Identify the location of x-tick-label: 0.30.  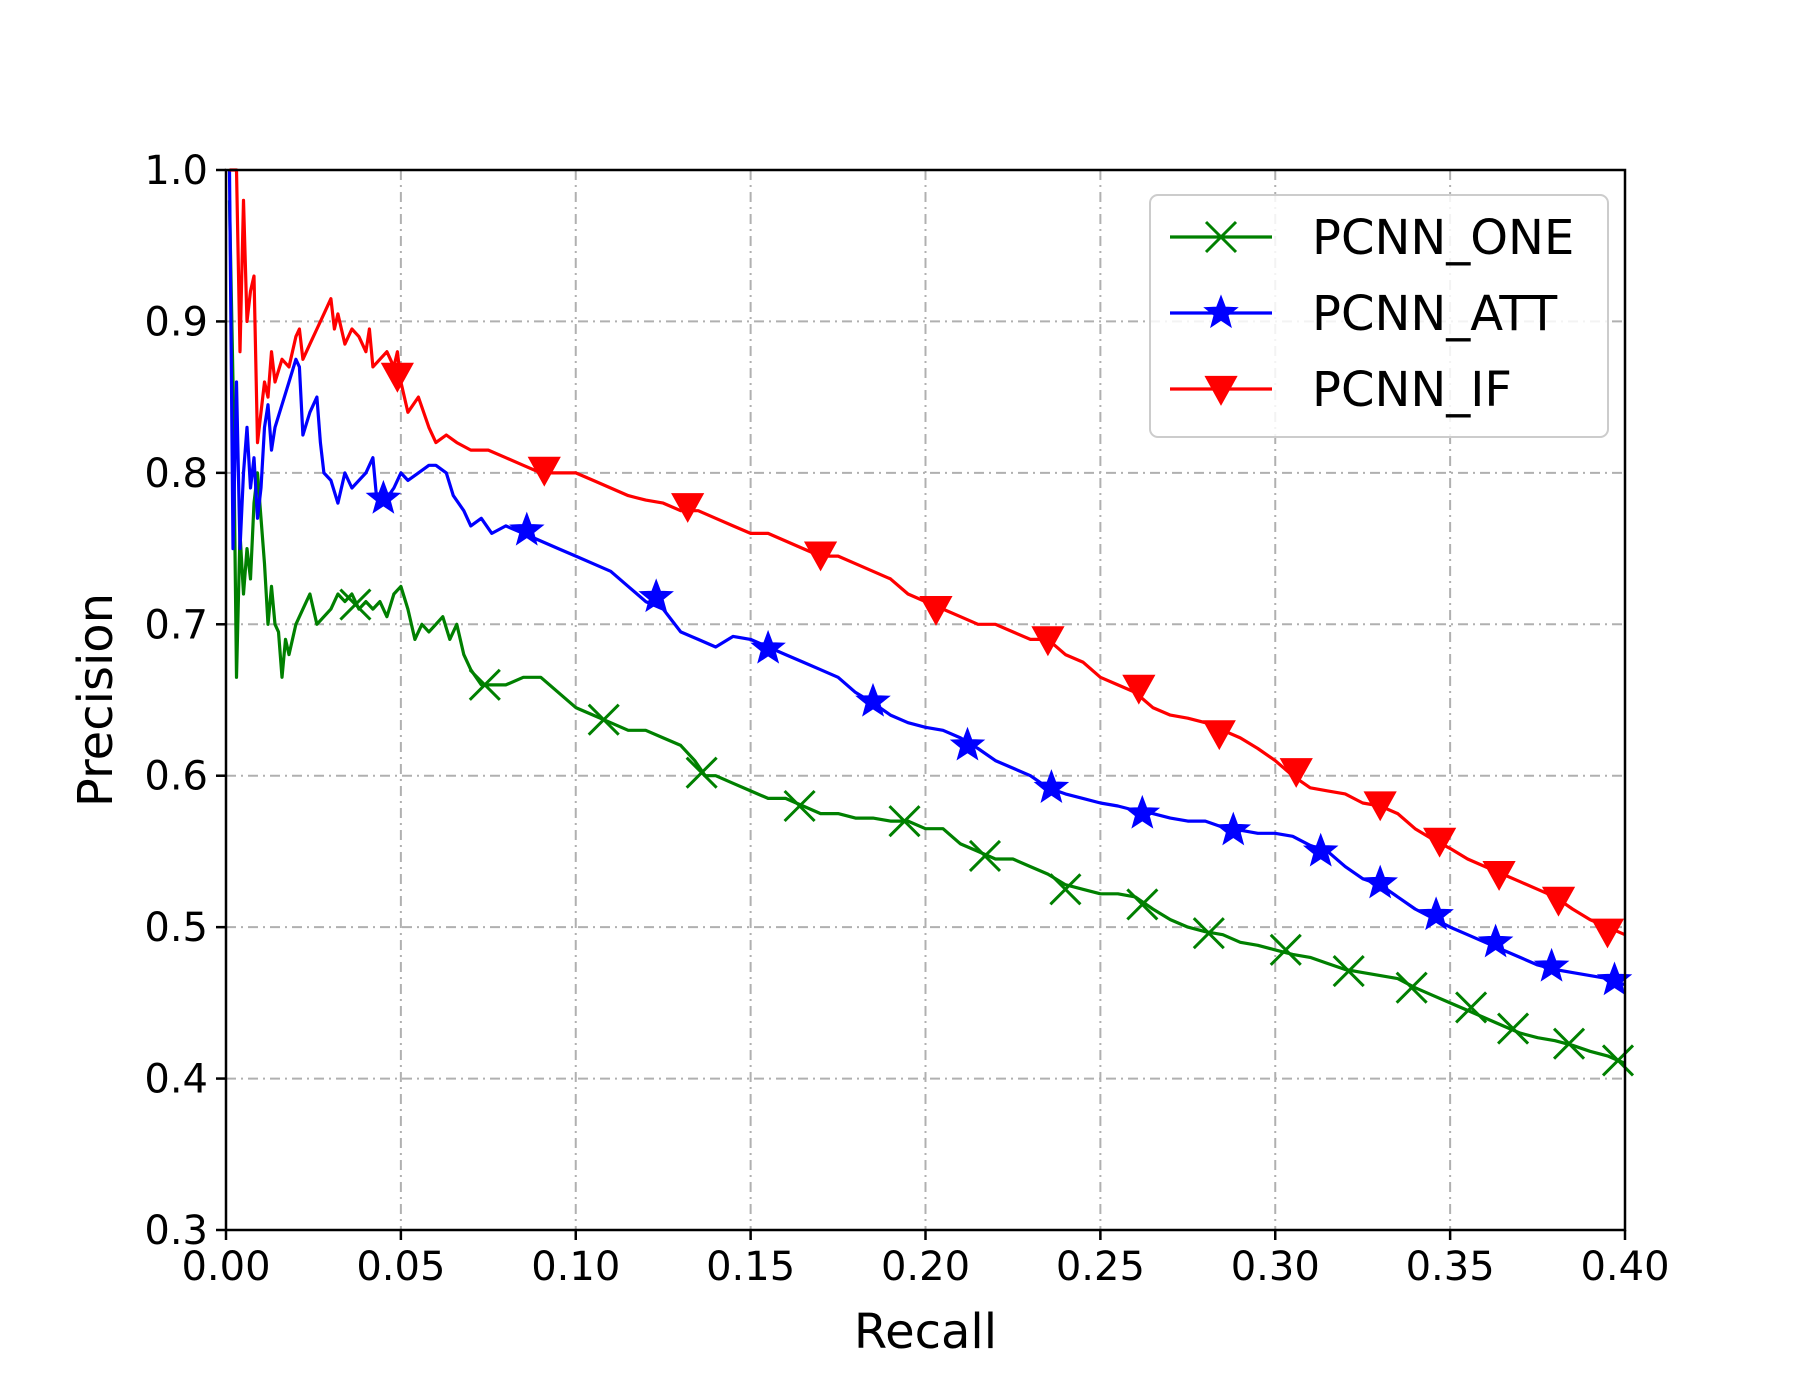
(1275, 1267).